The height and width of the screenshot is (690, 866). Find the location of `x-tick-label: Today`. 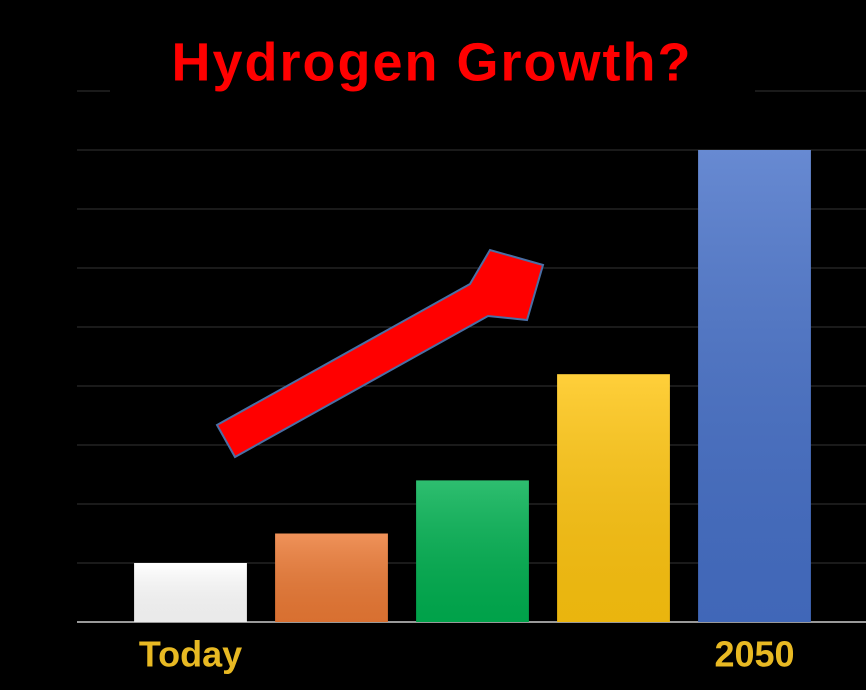

x-tick-label: Today is located at coordinates (190, 654).